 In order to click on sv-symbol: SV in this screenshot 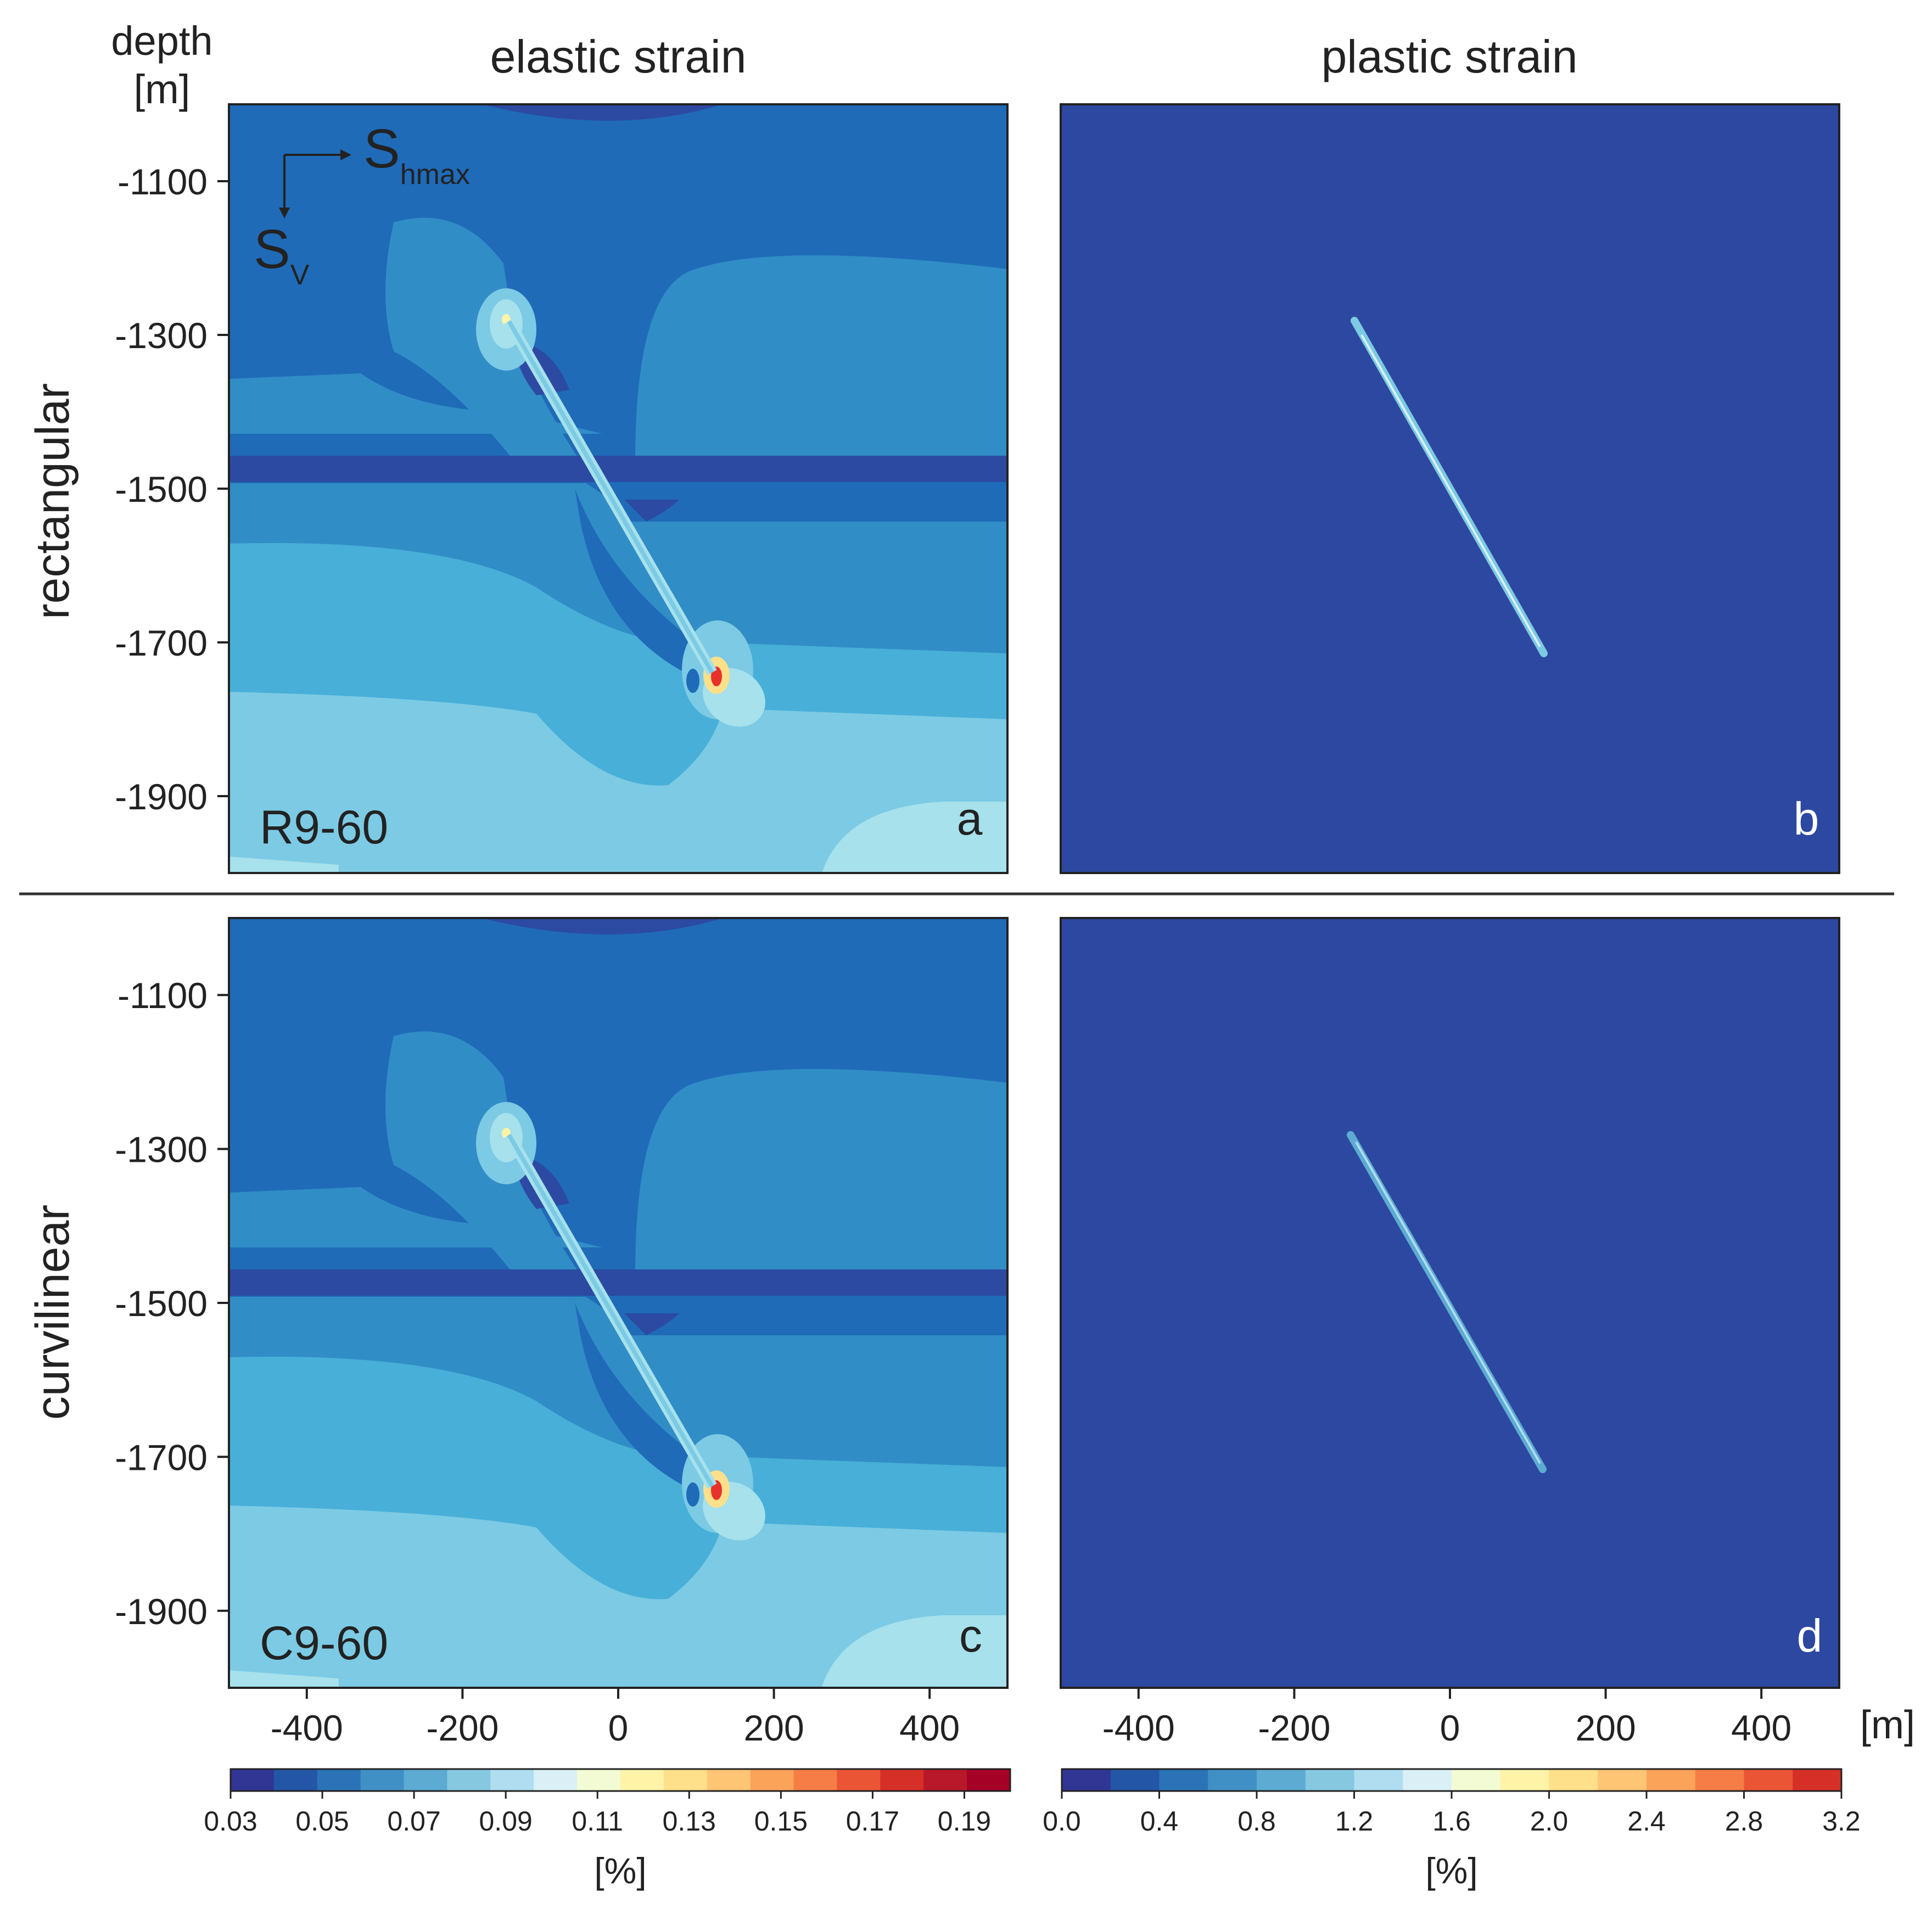, I will do `click(282, 255)`.